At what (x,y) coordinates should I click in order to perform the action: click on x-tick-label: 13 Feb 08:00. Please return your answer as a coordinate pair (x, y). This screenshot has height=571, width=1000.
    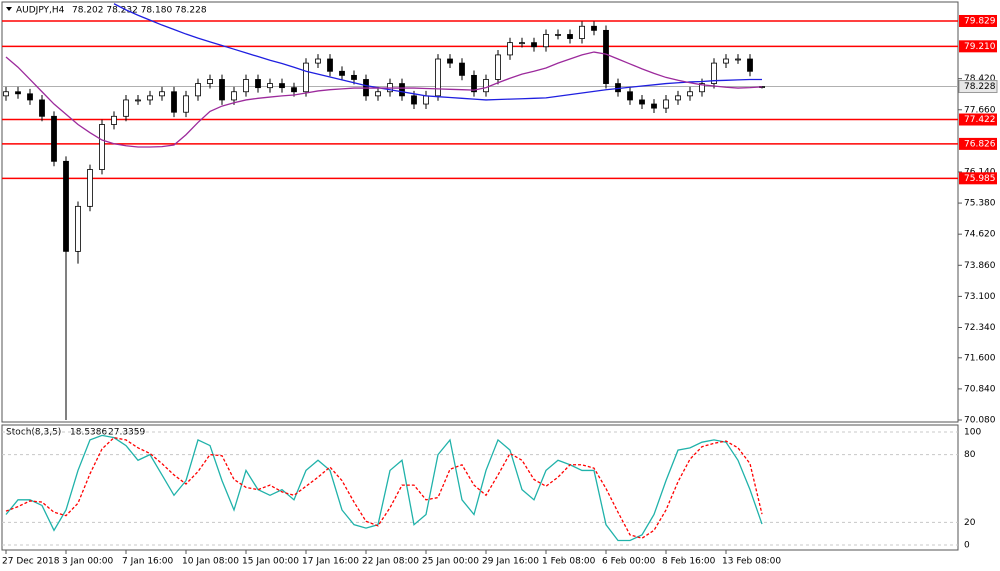
    Looking at the image, I should click on (751, 562).